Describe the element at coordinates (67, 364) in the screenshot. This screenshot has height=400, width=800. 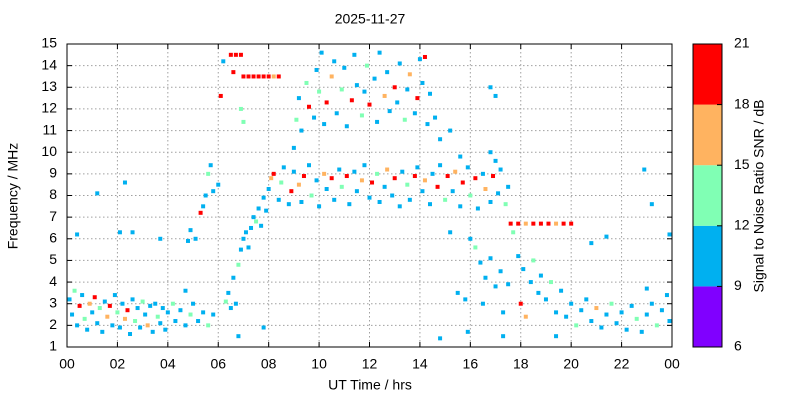
I see `x-tick-label: 00` at that location.